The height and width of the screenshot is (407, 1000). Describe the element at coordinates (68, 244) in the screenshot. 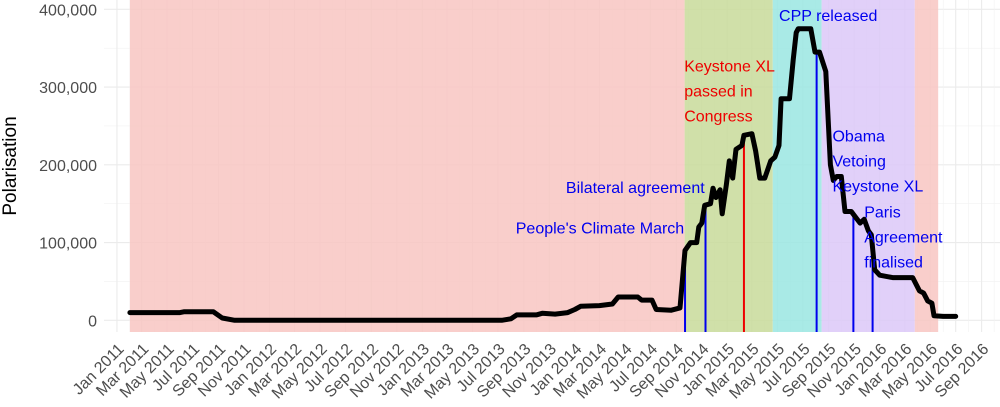

I see `y-tick-label: 100,000` at that location.